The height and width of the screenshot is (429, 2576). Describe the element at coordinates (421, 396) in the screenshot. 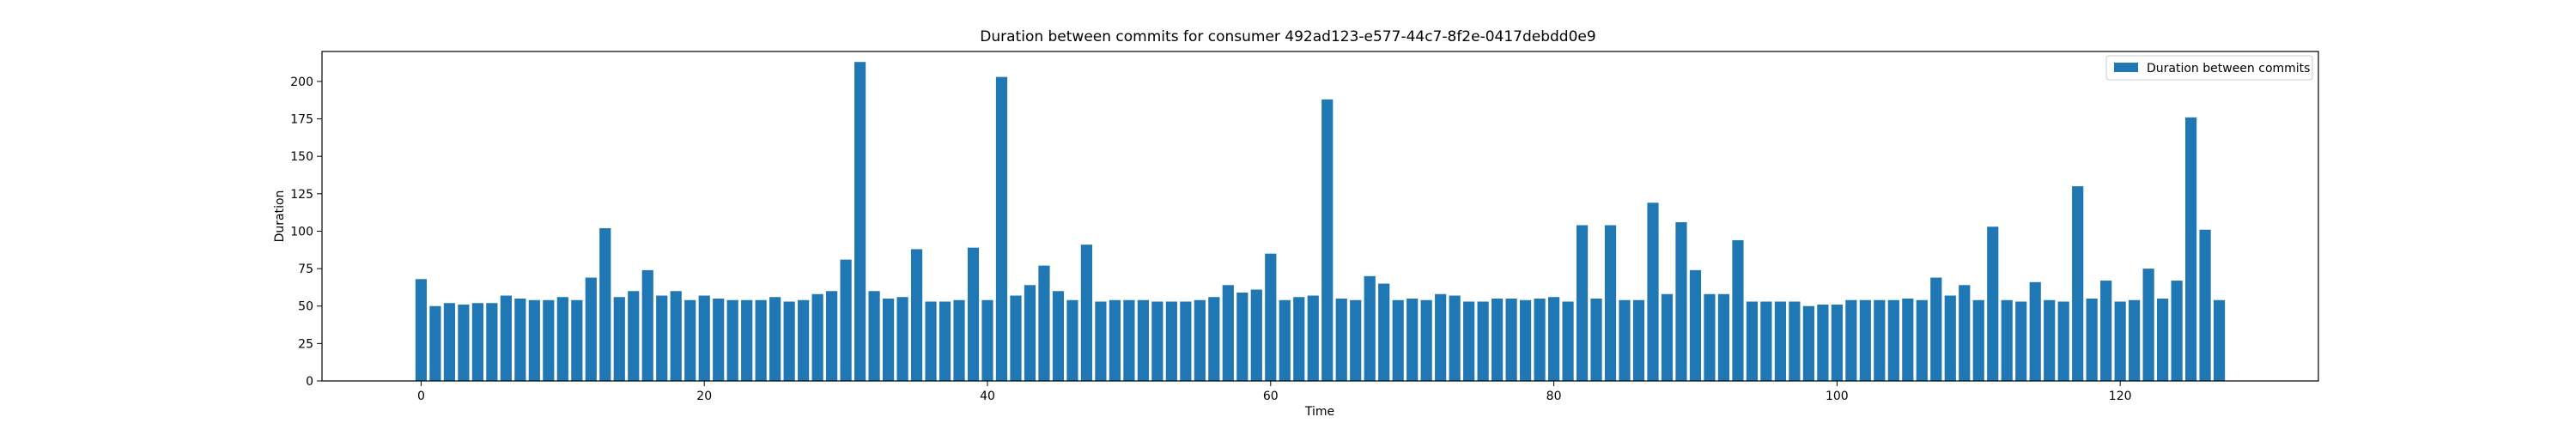

I see `x-tick-label: 0` at that location.